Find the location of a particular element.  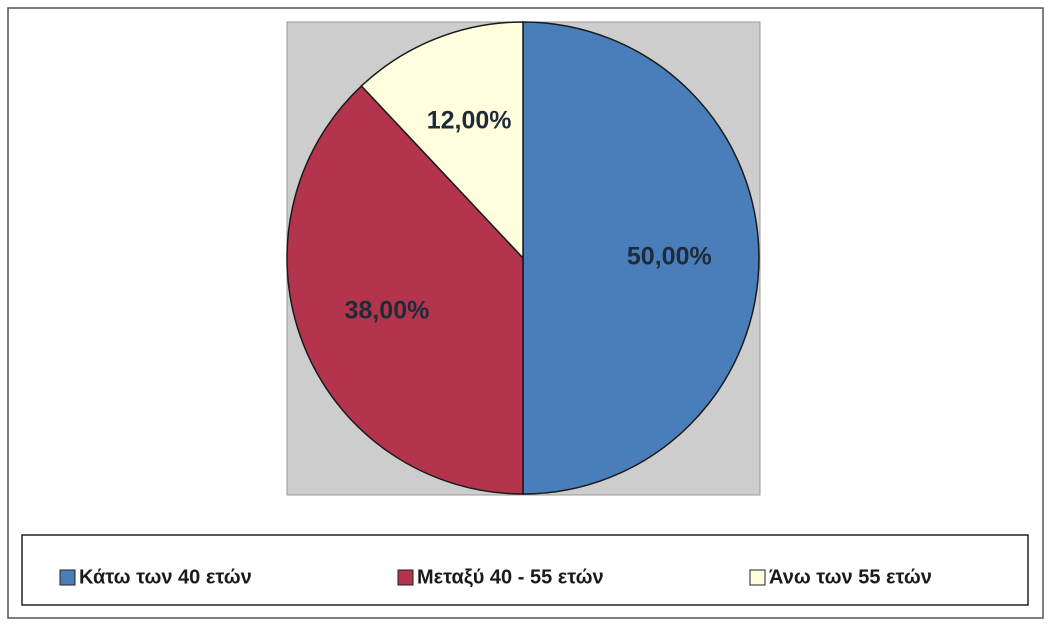

data-label: 50,00% is located at coordinates (669, 257).